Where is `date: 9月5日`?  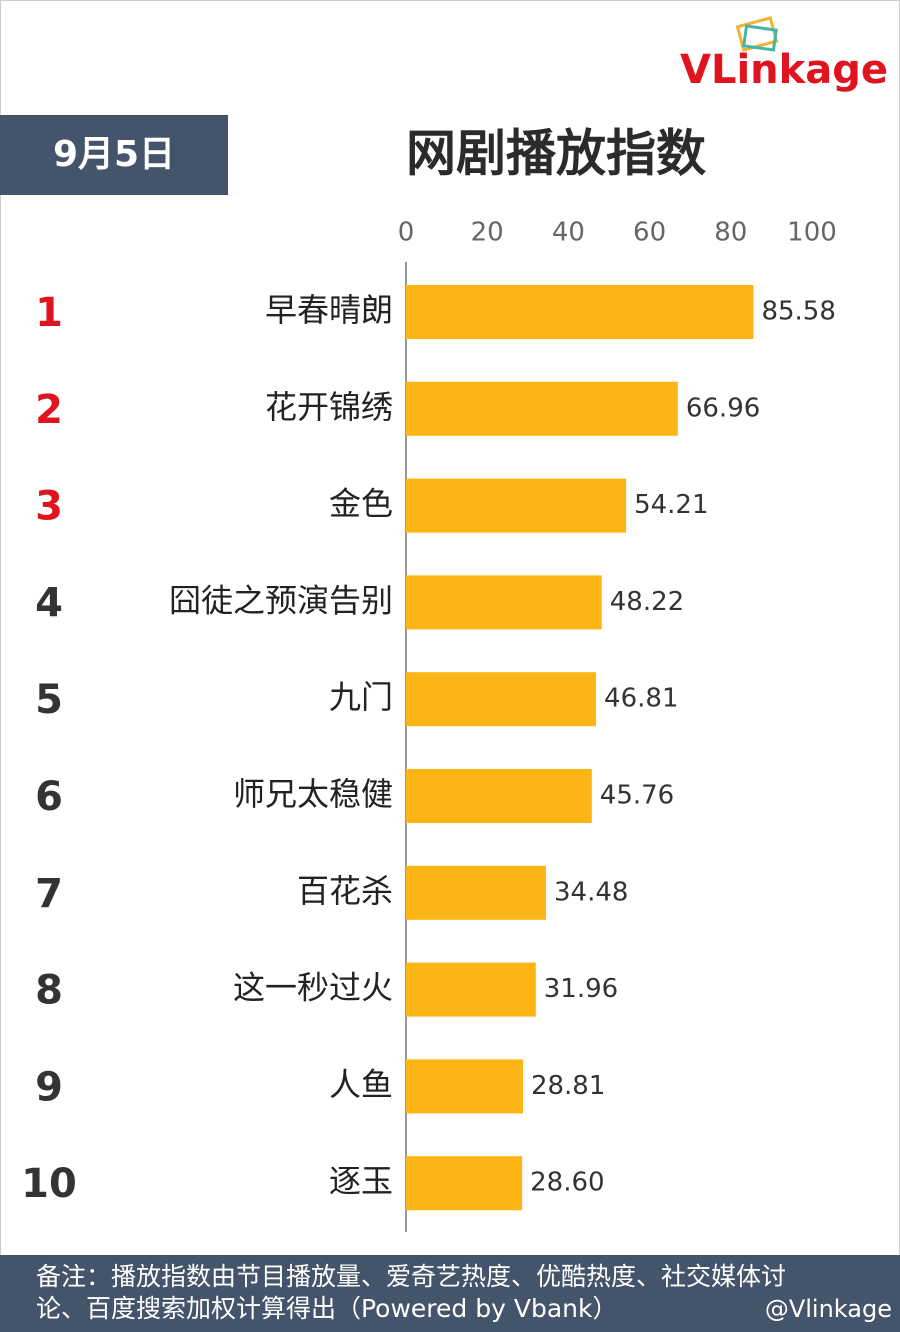 date: 9月5日 is located at coordinates (114, 154).